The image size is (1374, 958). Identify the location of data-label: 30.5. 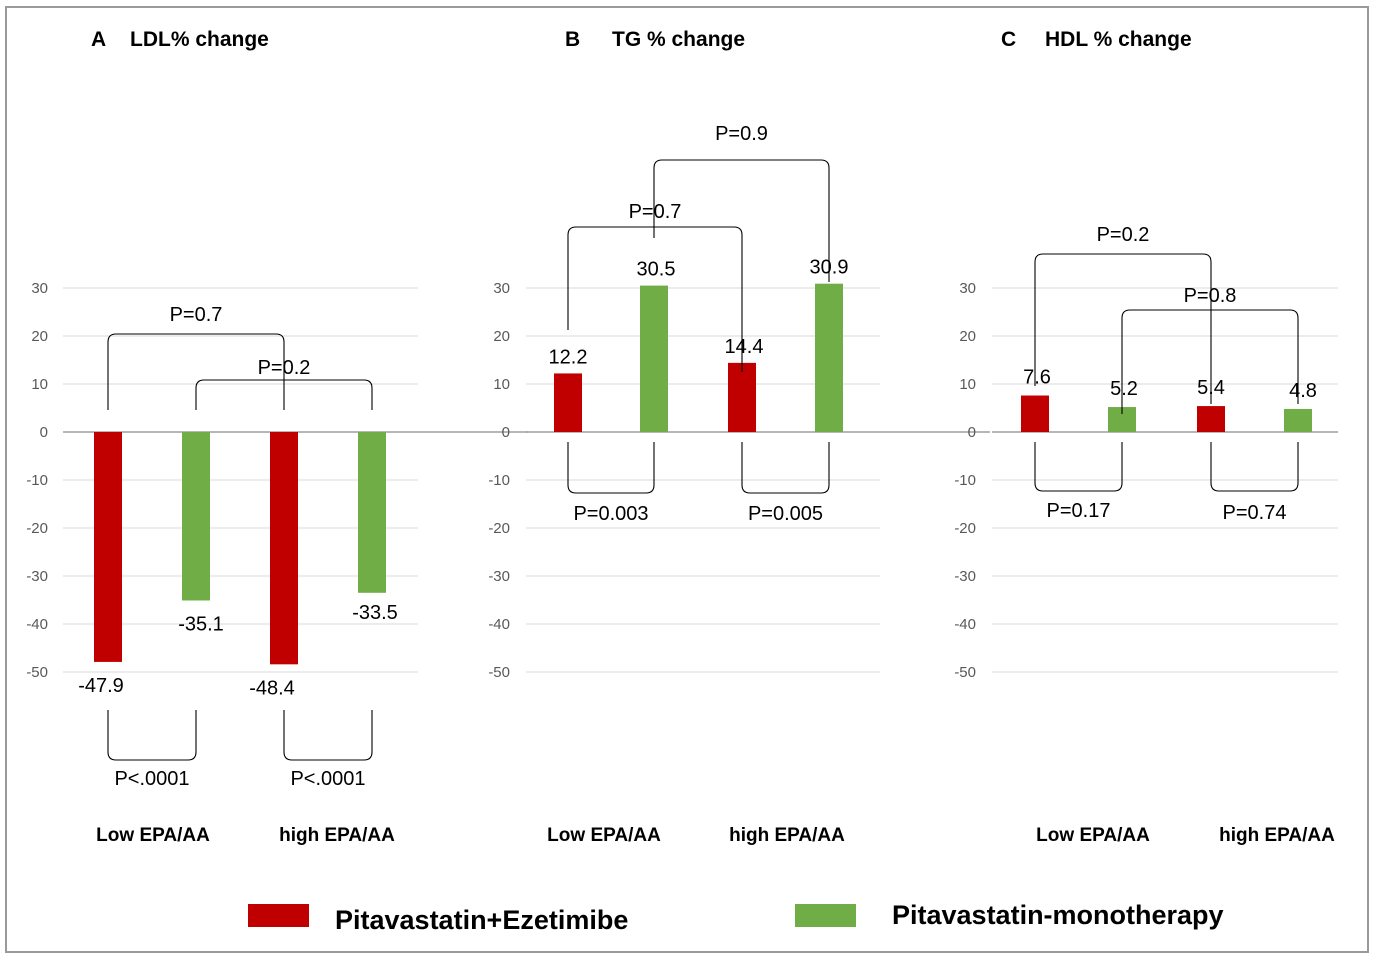
(656, 270).